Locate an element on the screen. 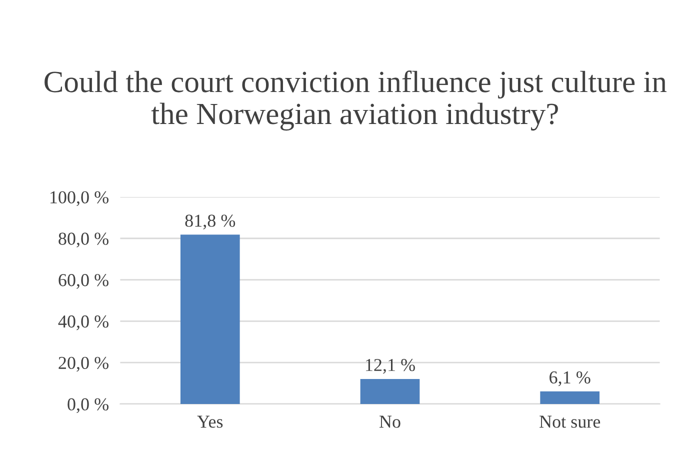 This screenshot has width=683, height=457. y-tick-label: 80,0 % is located at coordinates (83, 240).